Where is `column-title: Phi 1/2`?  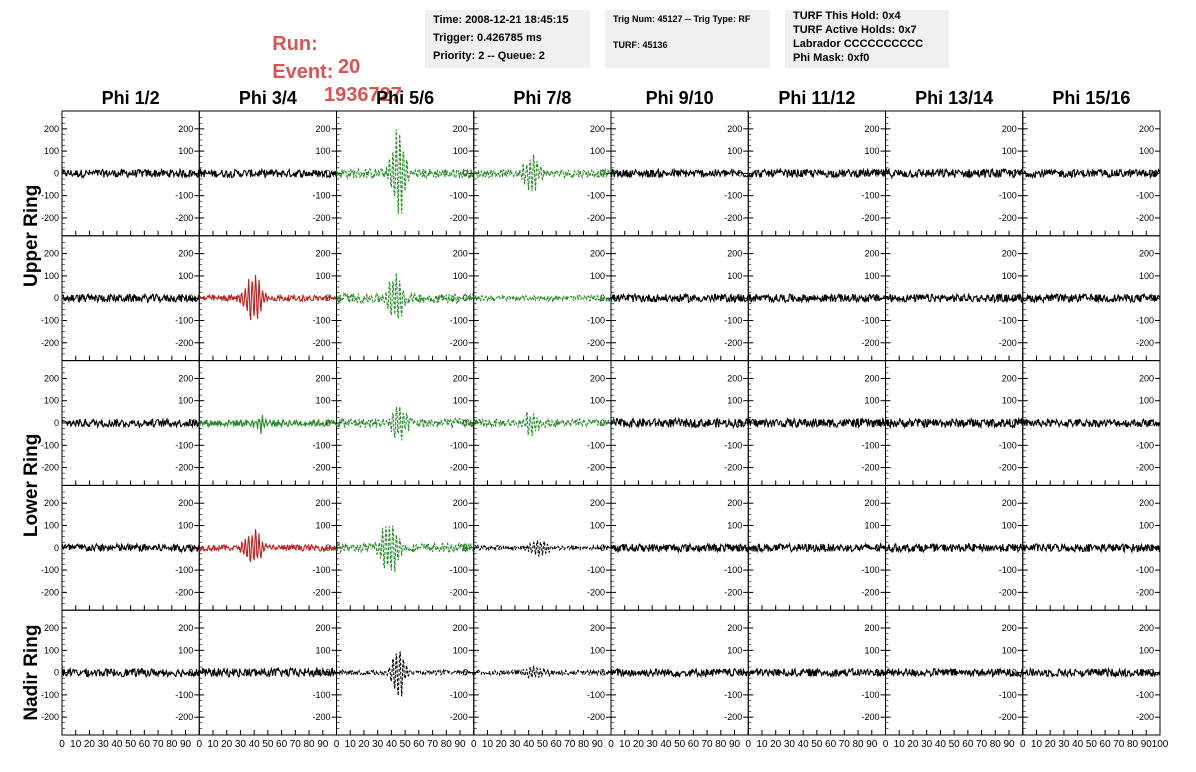
column-title: Phi 1/2 is located at coordinates (131, 98).